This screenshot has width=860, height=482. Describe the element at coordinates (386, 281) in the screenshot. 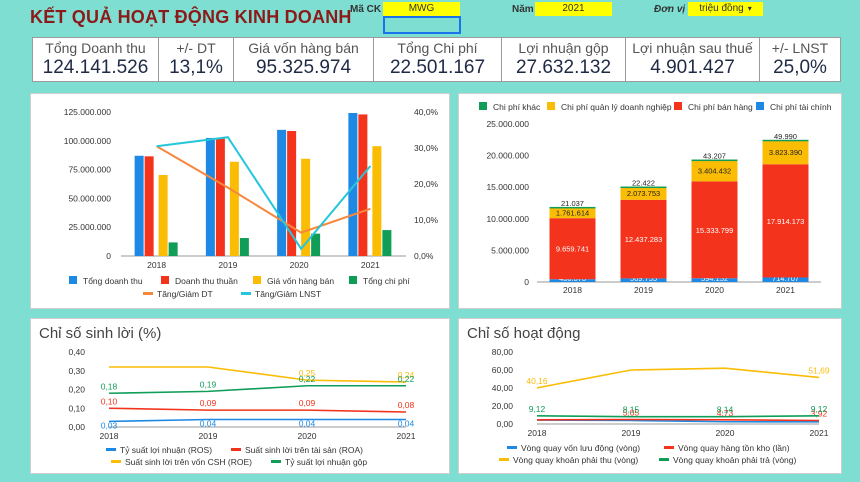

I see `legend-label: Tổng chi phí` at that location.